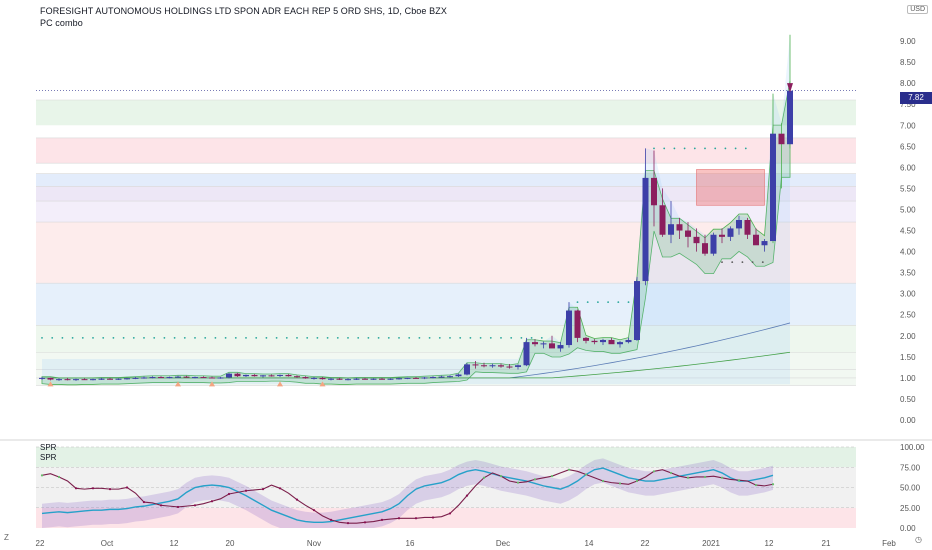 This screenshot has height=550, width=932. Describe the element at coordinates (917, 9) in the screenshot. I see `currency-badge: USD` at that location.